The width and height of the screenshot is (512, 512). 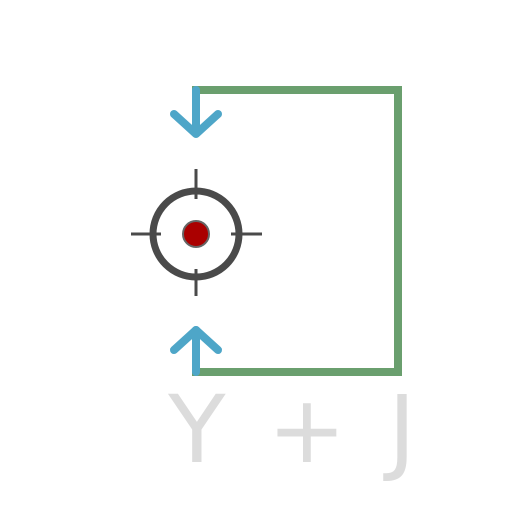 What do you see at coordinates (196, 351) in the screenshot?
I see `arrow-up-icon` at bounding box center [196, 351].